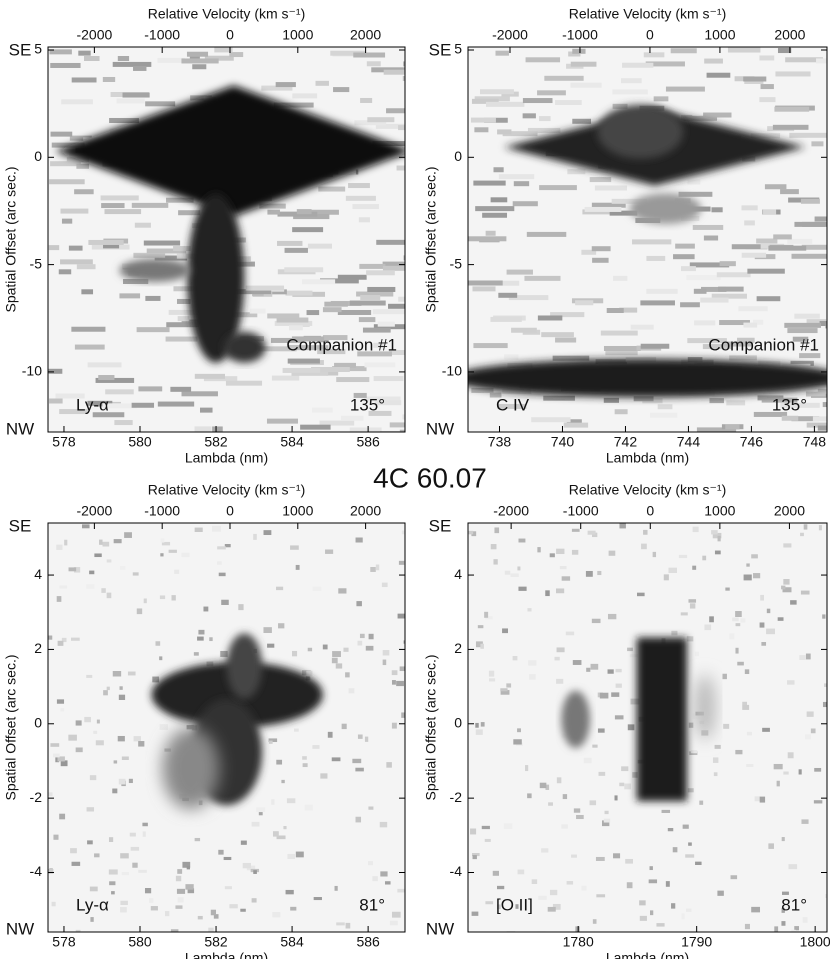 This screenshot has height=959, width=830. What do you see at coordinates (789, 404) in the screenshot?
I see `angle-label: 135°` at bounding box center [789, 404].